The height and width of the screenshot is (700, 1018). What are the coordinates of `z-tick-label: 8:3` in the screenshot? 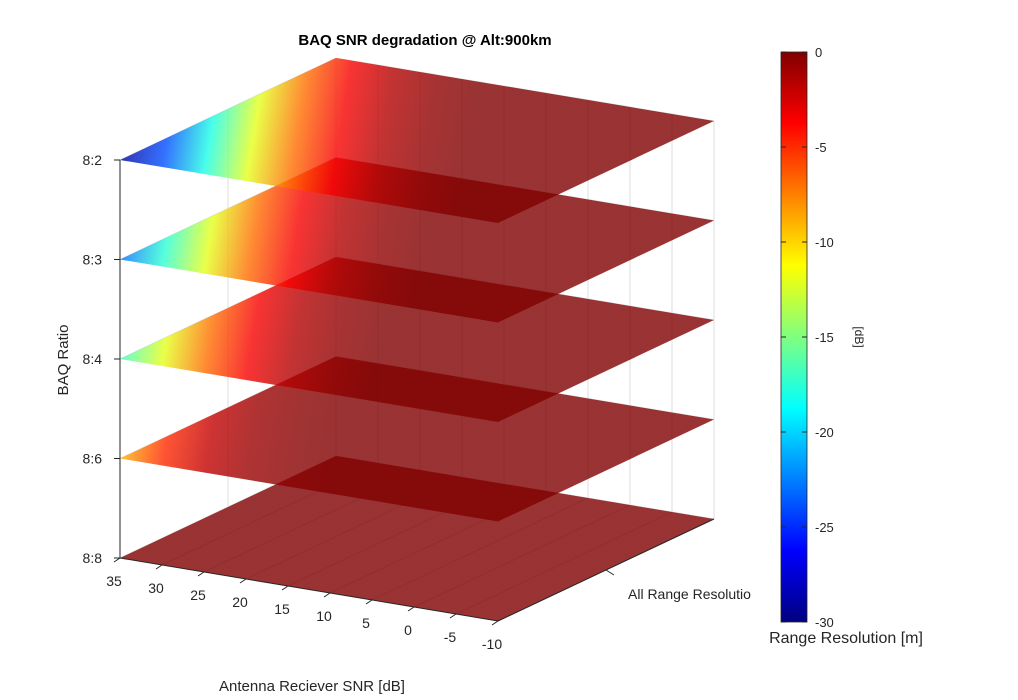 It's located at (93, 260).